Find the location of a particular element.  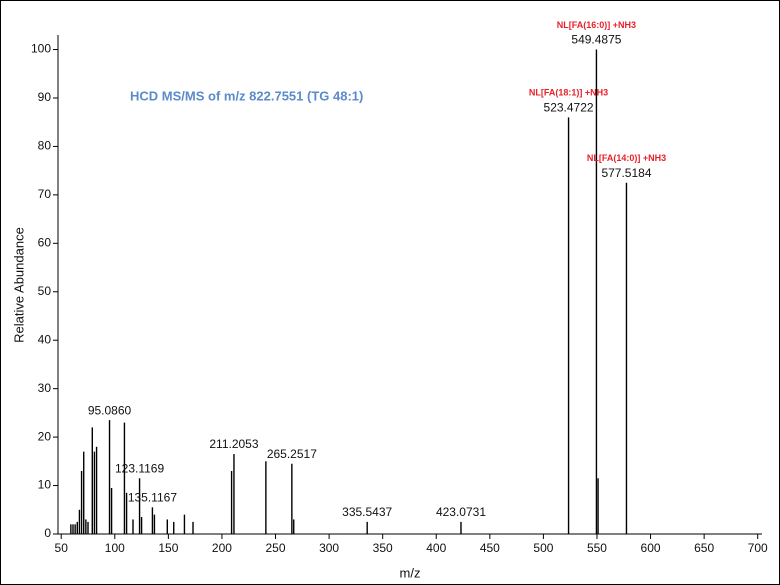

y-tick-label: 80 is located at coordinates (45, 146).